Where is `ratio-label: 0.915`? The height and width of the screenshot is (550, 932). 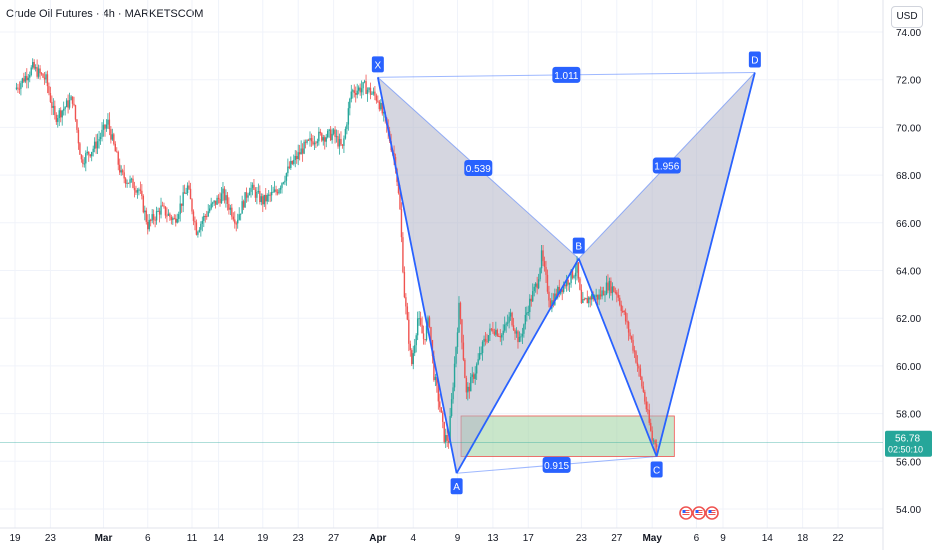
ratio-label: 0.915 is located at coordinates (556, 466).